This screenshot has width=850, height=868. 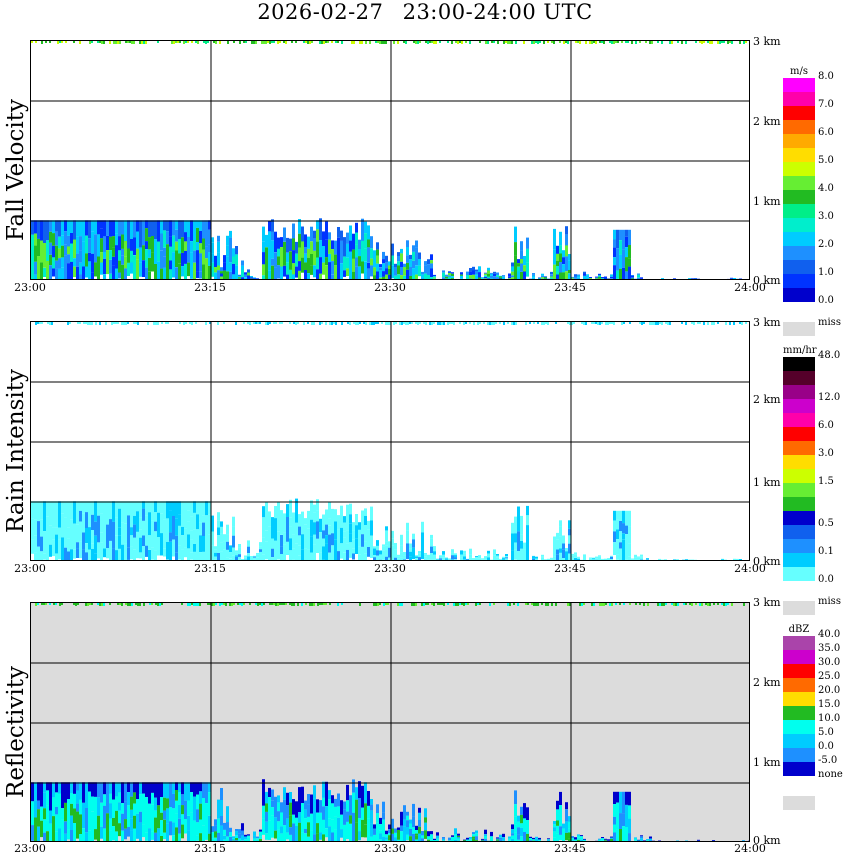 I want to click on y-tick-label: 3 km, so click(x=767, y=41).